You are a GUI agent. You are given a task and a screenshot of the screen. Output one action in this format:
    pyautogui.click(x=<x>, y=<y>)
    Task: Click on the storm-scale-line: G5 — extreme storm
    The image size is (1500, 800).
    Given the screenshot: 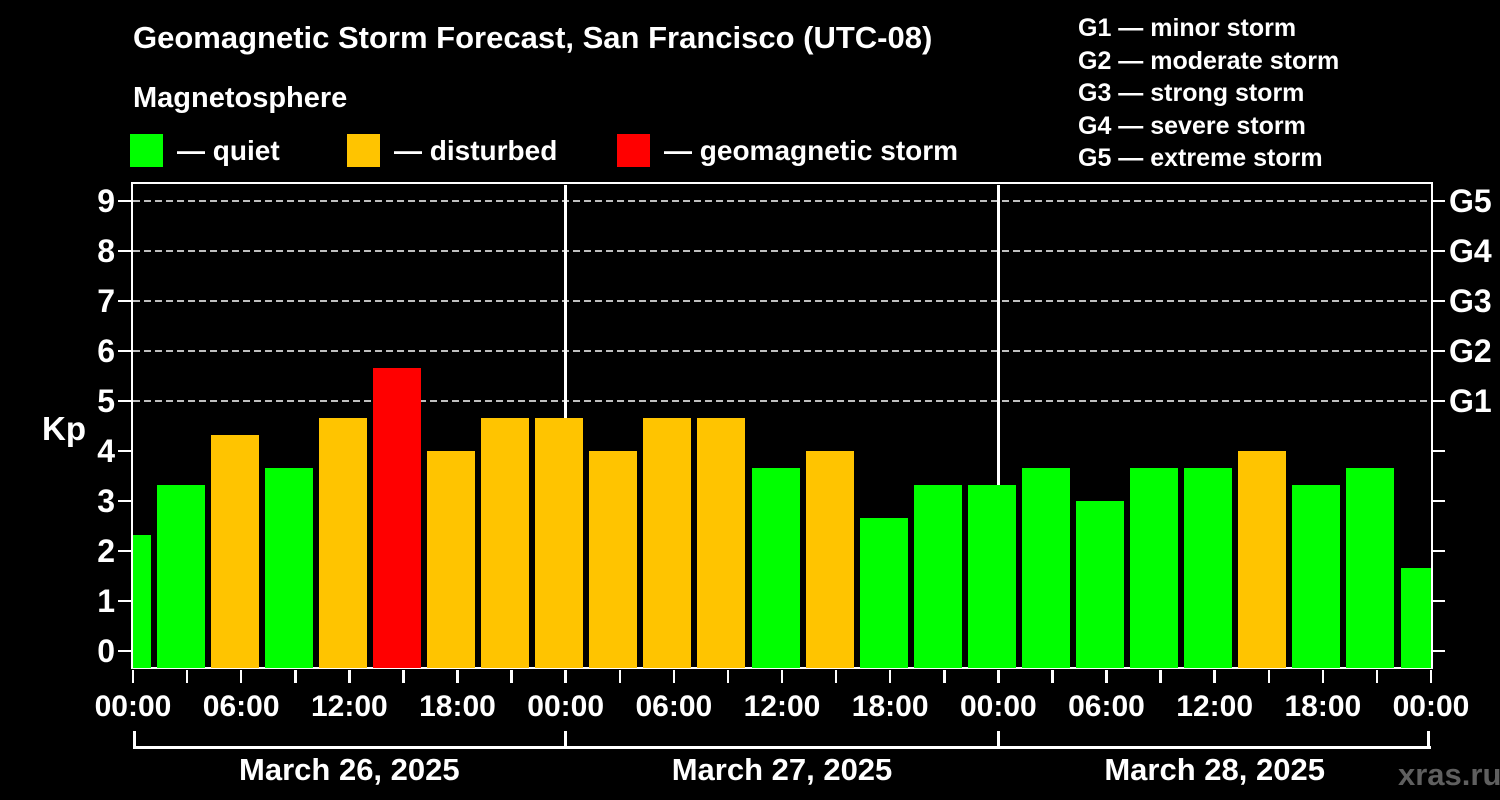 What is the action you would take?
    pyautogui.click(x=1200, y=158)
    